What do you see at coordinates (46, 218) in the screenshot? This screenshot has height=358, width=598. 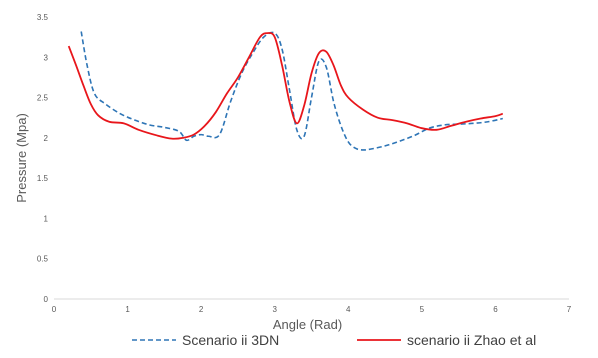 I see `y-tick-label: 1` at bounding box center [46, 218].